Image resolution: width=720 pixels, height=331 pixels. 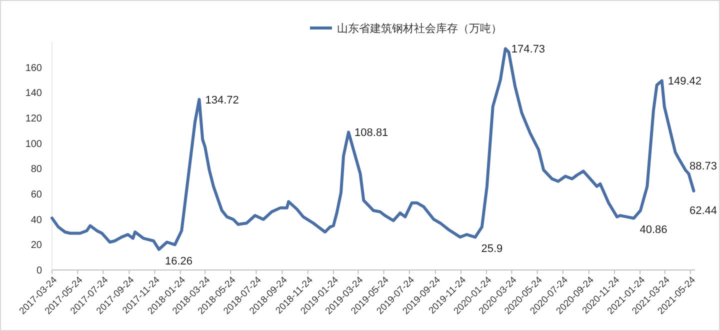 What do you see at coordinates (33, 68) in the screenshot?
I see `y-tick-label: 160` at bounding box center [33, 68].